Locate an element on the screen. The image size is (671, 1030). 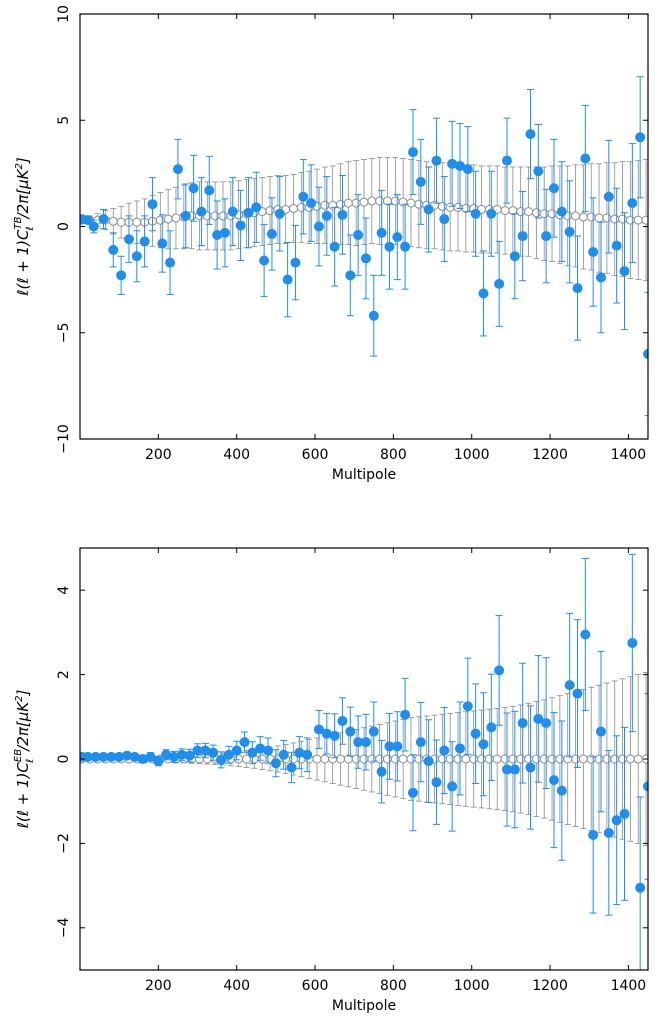
eb-ylabel-sup: EB is located at coordinates (18, 755).